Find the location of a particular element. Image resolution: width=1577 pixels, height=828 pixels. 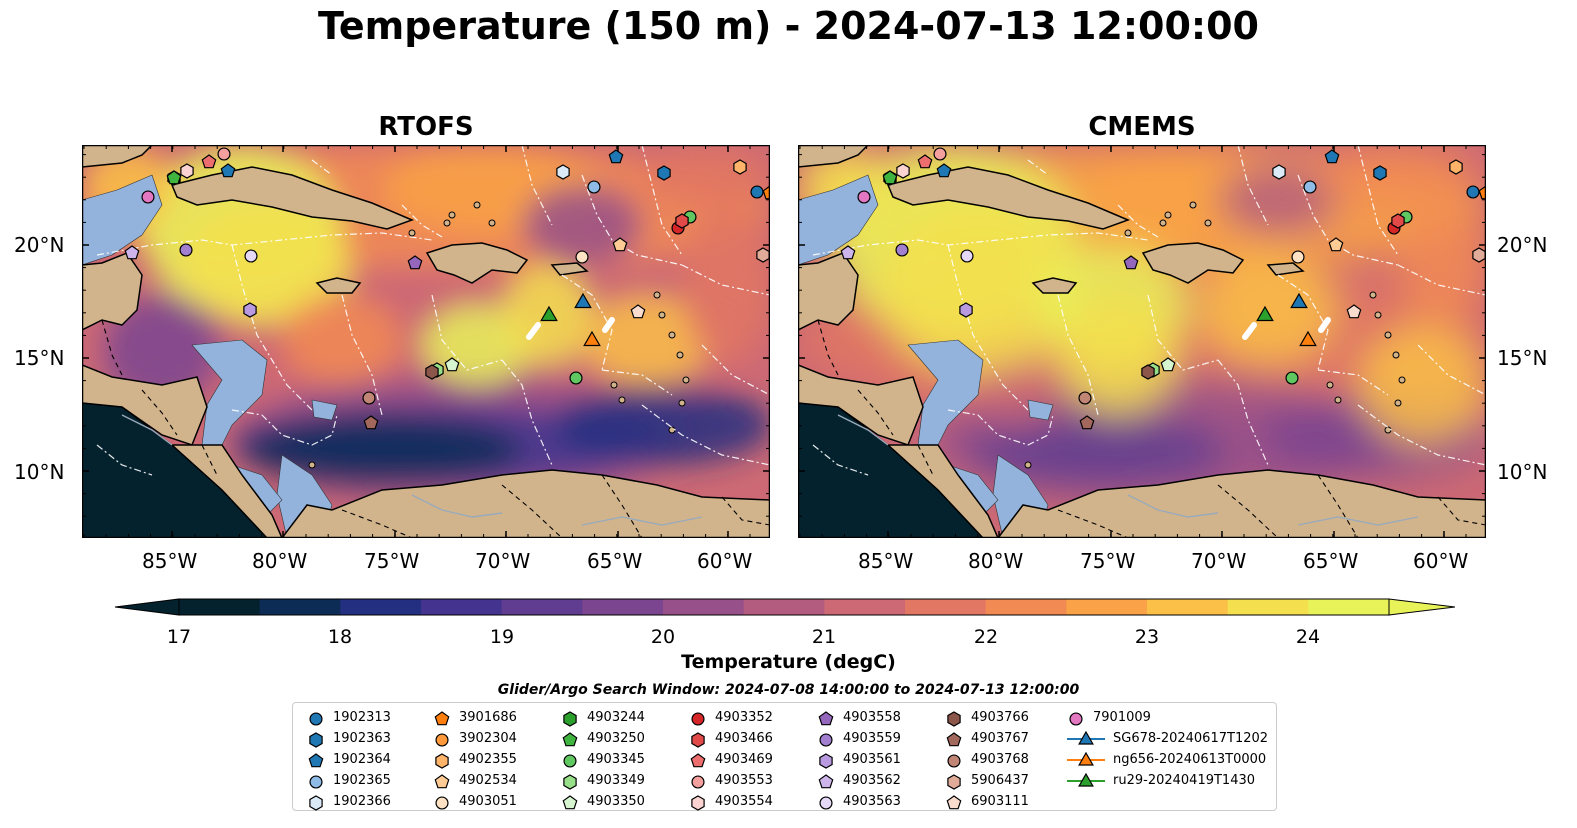

legend-item: 4903767 is located at coordinates (987, 738).